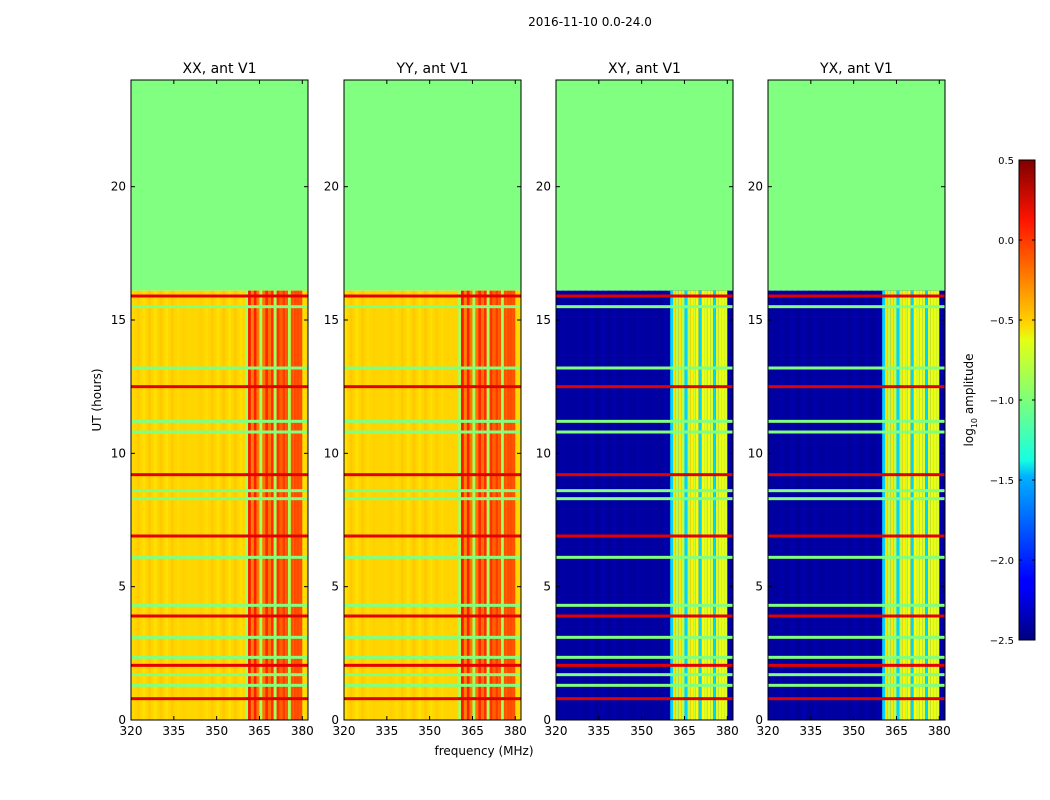  What do you see at coordinates (1002, 481) in the screenshot?
I see `colorbar-tick-label: −1.5` at bounding box center [1002, 481].